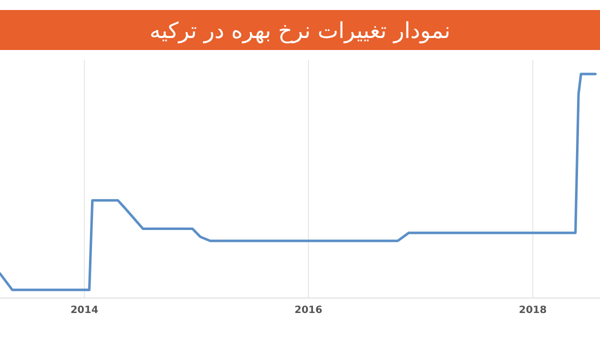  What do you see at coordinates (532, 310) in the screenshot?
I see `x-tick-label: 2018` at bounding box center [532, 310].